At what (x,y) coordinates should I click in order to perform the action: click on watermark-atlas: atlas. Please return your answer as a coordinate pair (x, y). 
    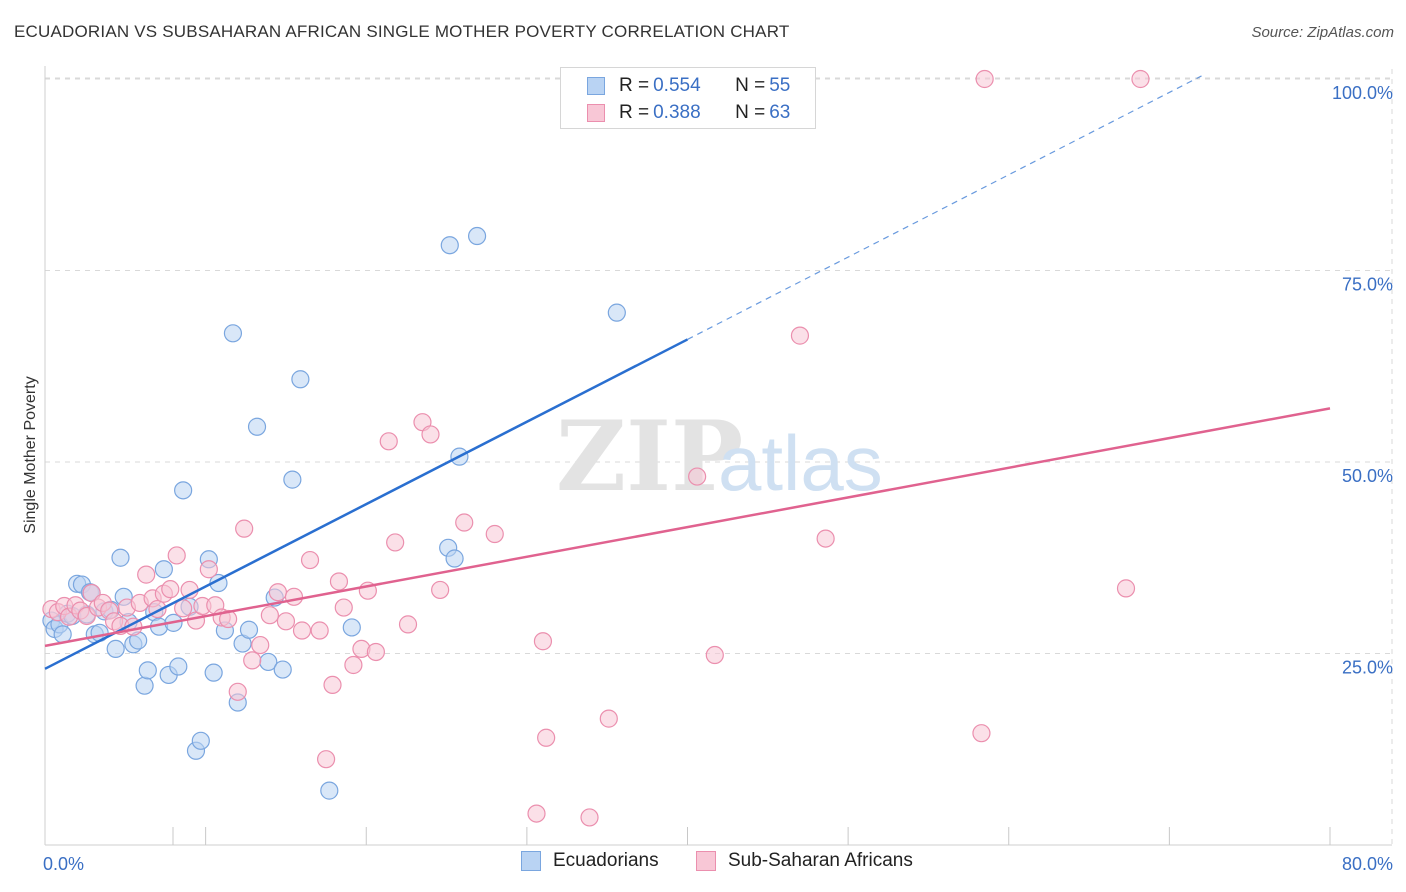
    Looking at the image, I should click on (800, 463).